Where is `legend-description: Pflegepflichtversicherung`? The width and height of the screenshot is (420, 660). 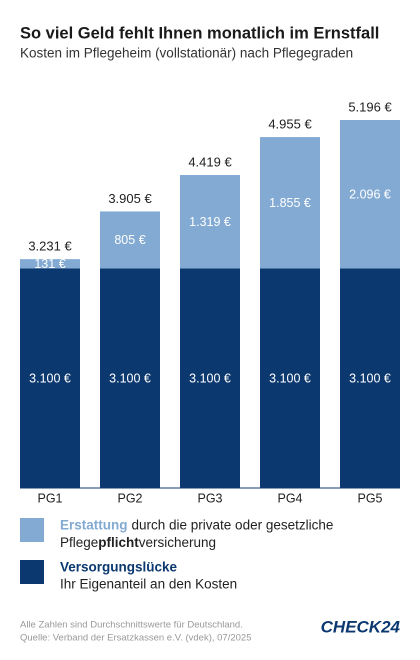 legend-description: Pflegepflichtversicherung is located at coordinates (138, 542).